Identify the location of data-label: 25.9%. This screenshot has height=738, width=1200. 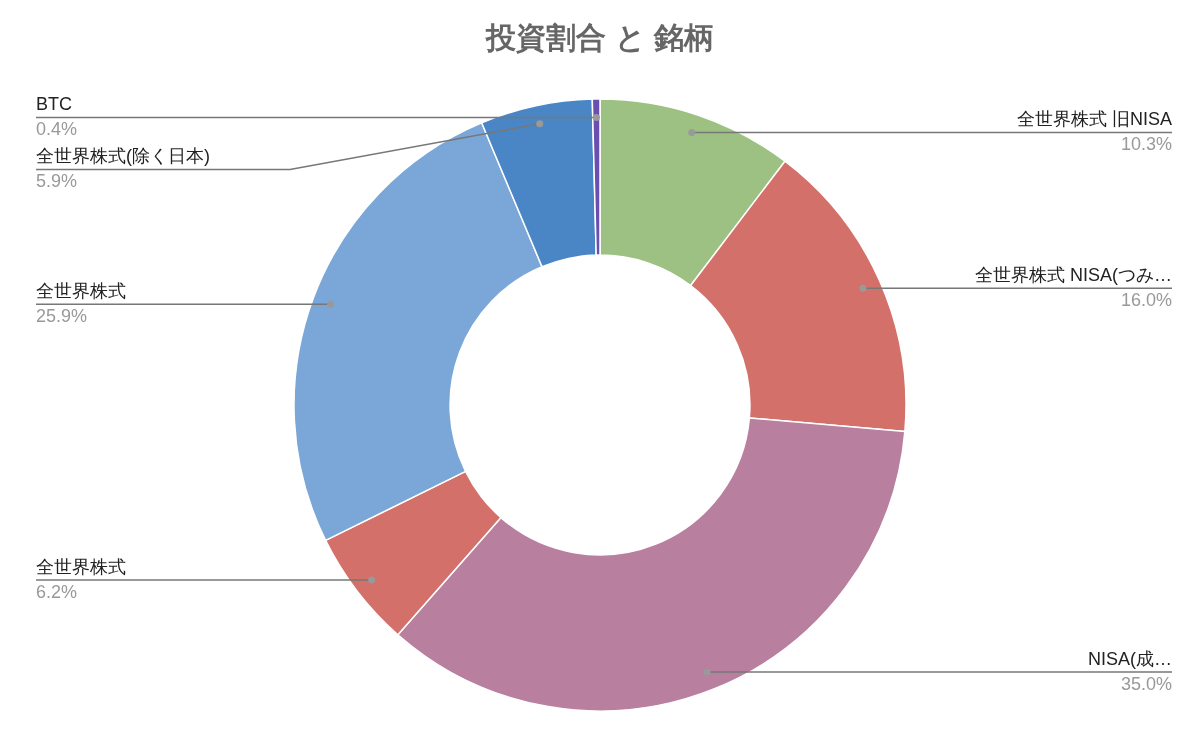
(62, 316).